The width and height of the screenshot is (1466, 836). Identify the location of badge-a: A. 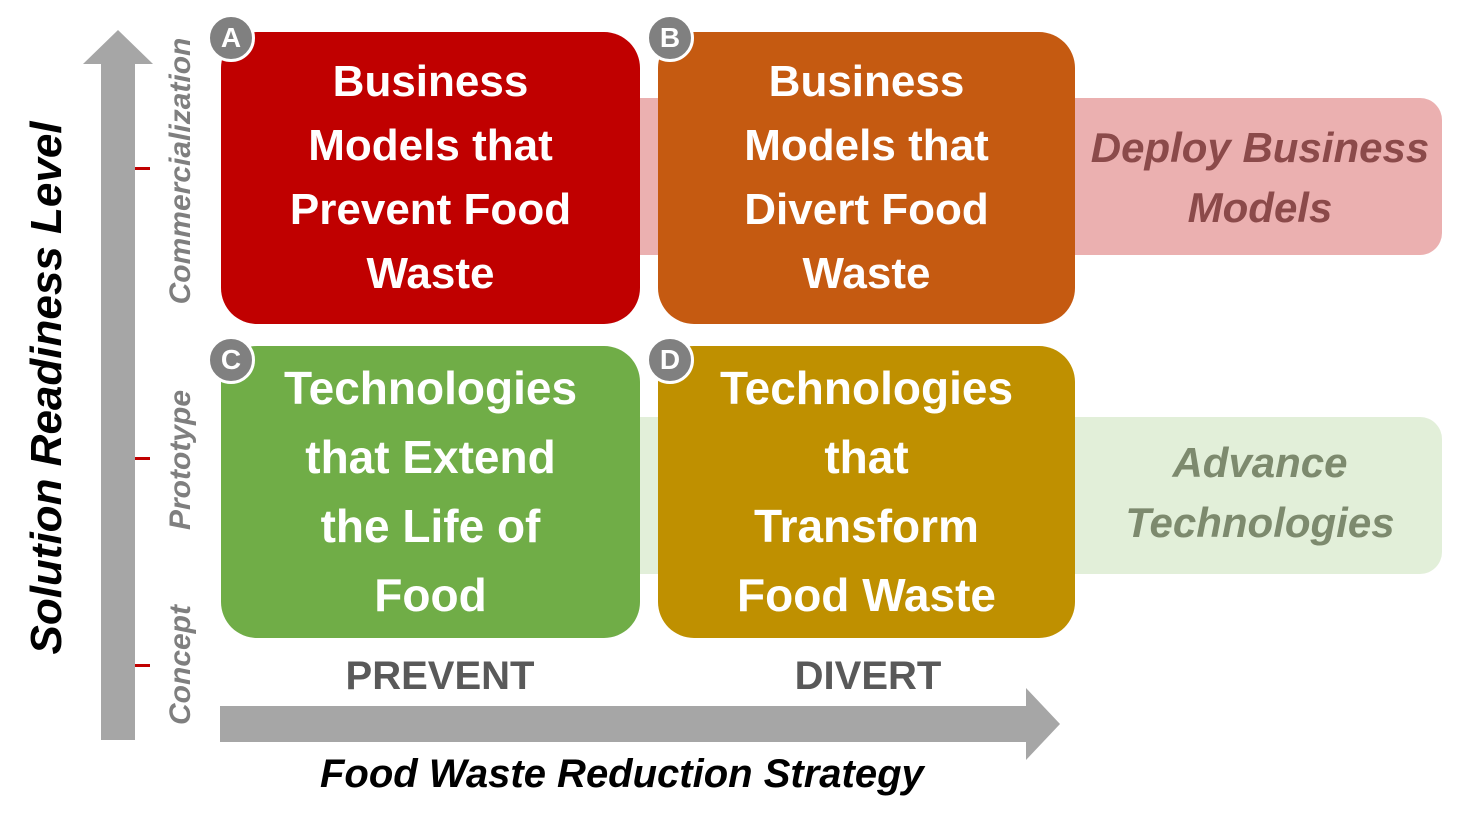
(231, 38).